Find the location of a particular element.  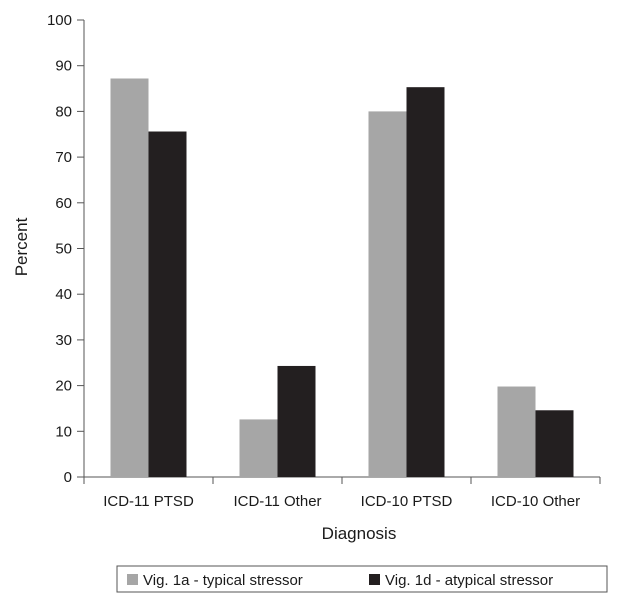

x-tick-label: ICD-11 Other is located at coordinates (277, 501).